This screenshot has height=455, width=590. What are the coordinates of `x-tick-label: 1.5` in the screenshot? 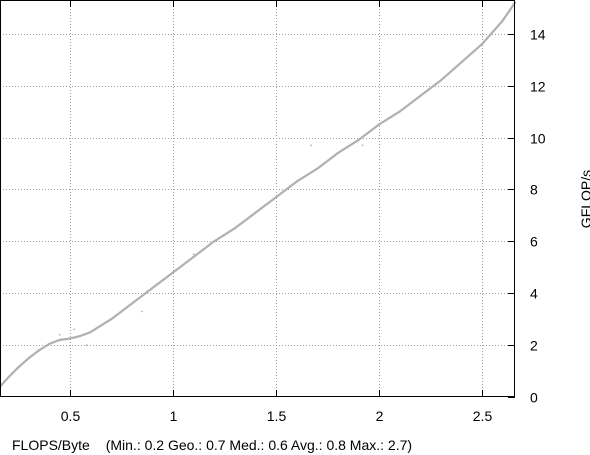 It's located at (277, 416).